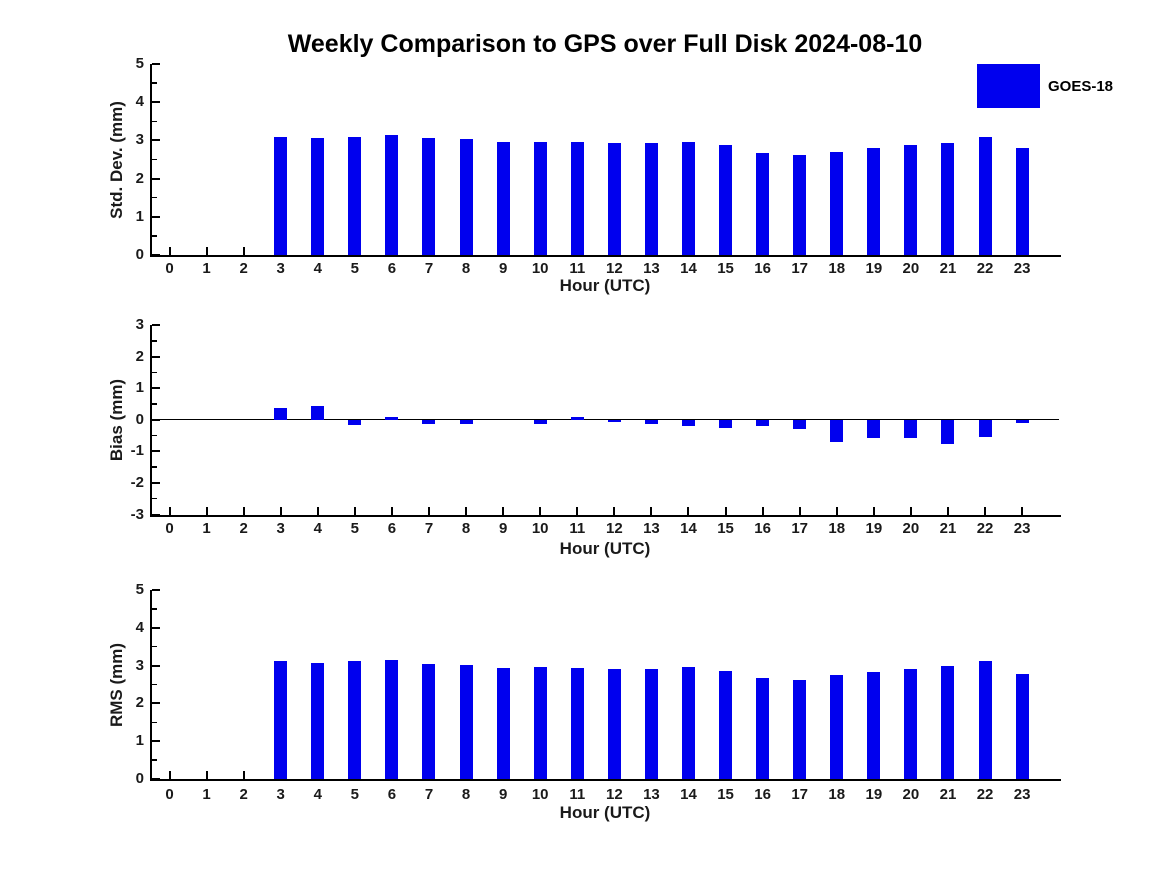 This screenshot has width=1167, height=875. Describe the element at coordinates (874, 268) in the screenshot. I see `x-tick-label: 19` at that location.